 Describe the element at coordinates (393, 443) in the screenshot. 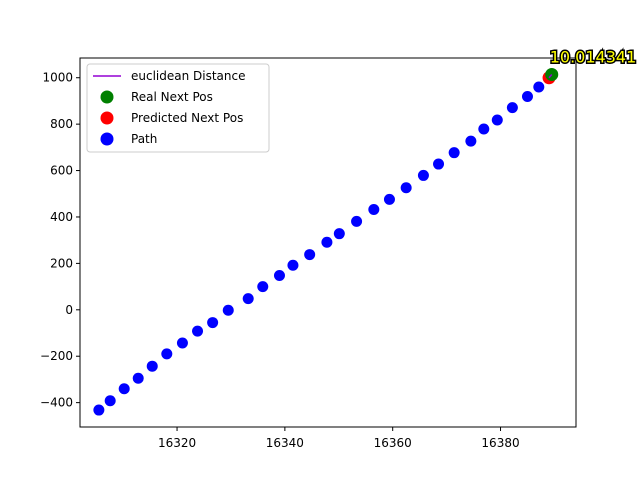

I see `x-tick-label: 16360` at that location.